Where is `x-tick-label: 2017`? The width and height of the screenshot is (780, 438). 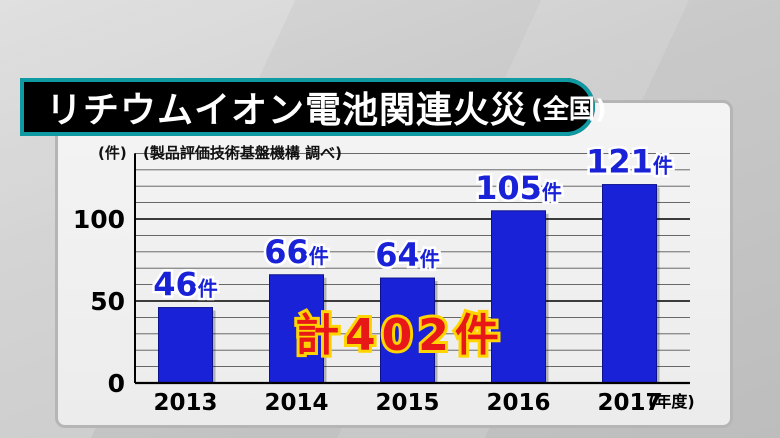
x-tick-label: 2017 is located at coordinates (629, 403).